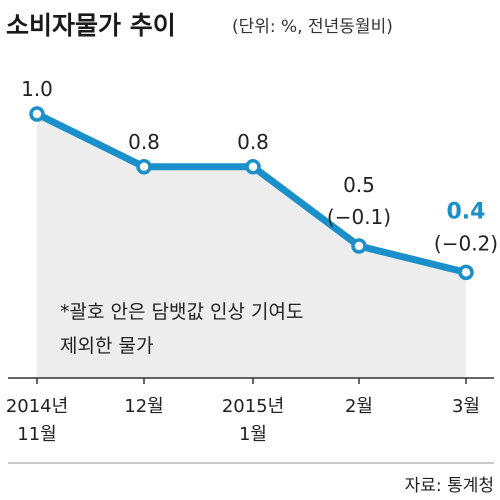 The width and height of the screenshot is (500, 500). What do you see at coordinates (359, 406) in the screenshot?
I see `x-tick-label: 2월` at bounding box center [359, 406].